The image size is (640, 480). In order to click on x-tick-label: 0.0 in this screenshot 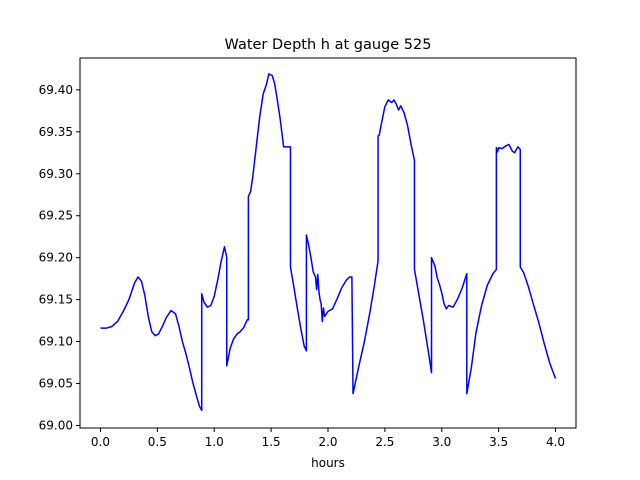, I will do `click(100, 442)`.